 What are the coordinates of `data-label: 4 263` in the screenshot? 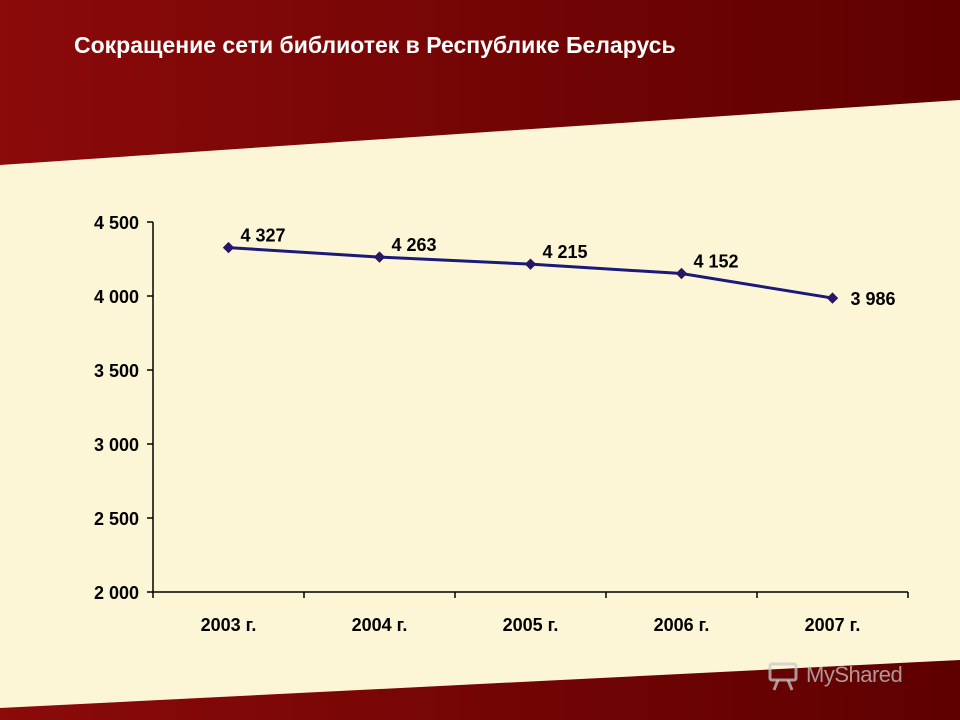 It's located at (414, 245).